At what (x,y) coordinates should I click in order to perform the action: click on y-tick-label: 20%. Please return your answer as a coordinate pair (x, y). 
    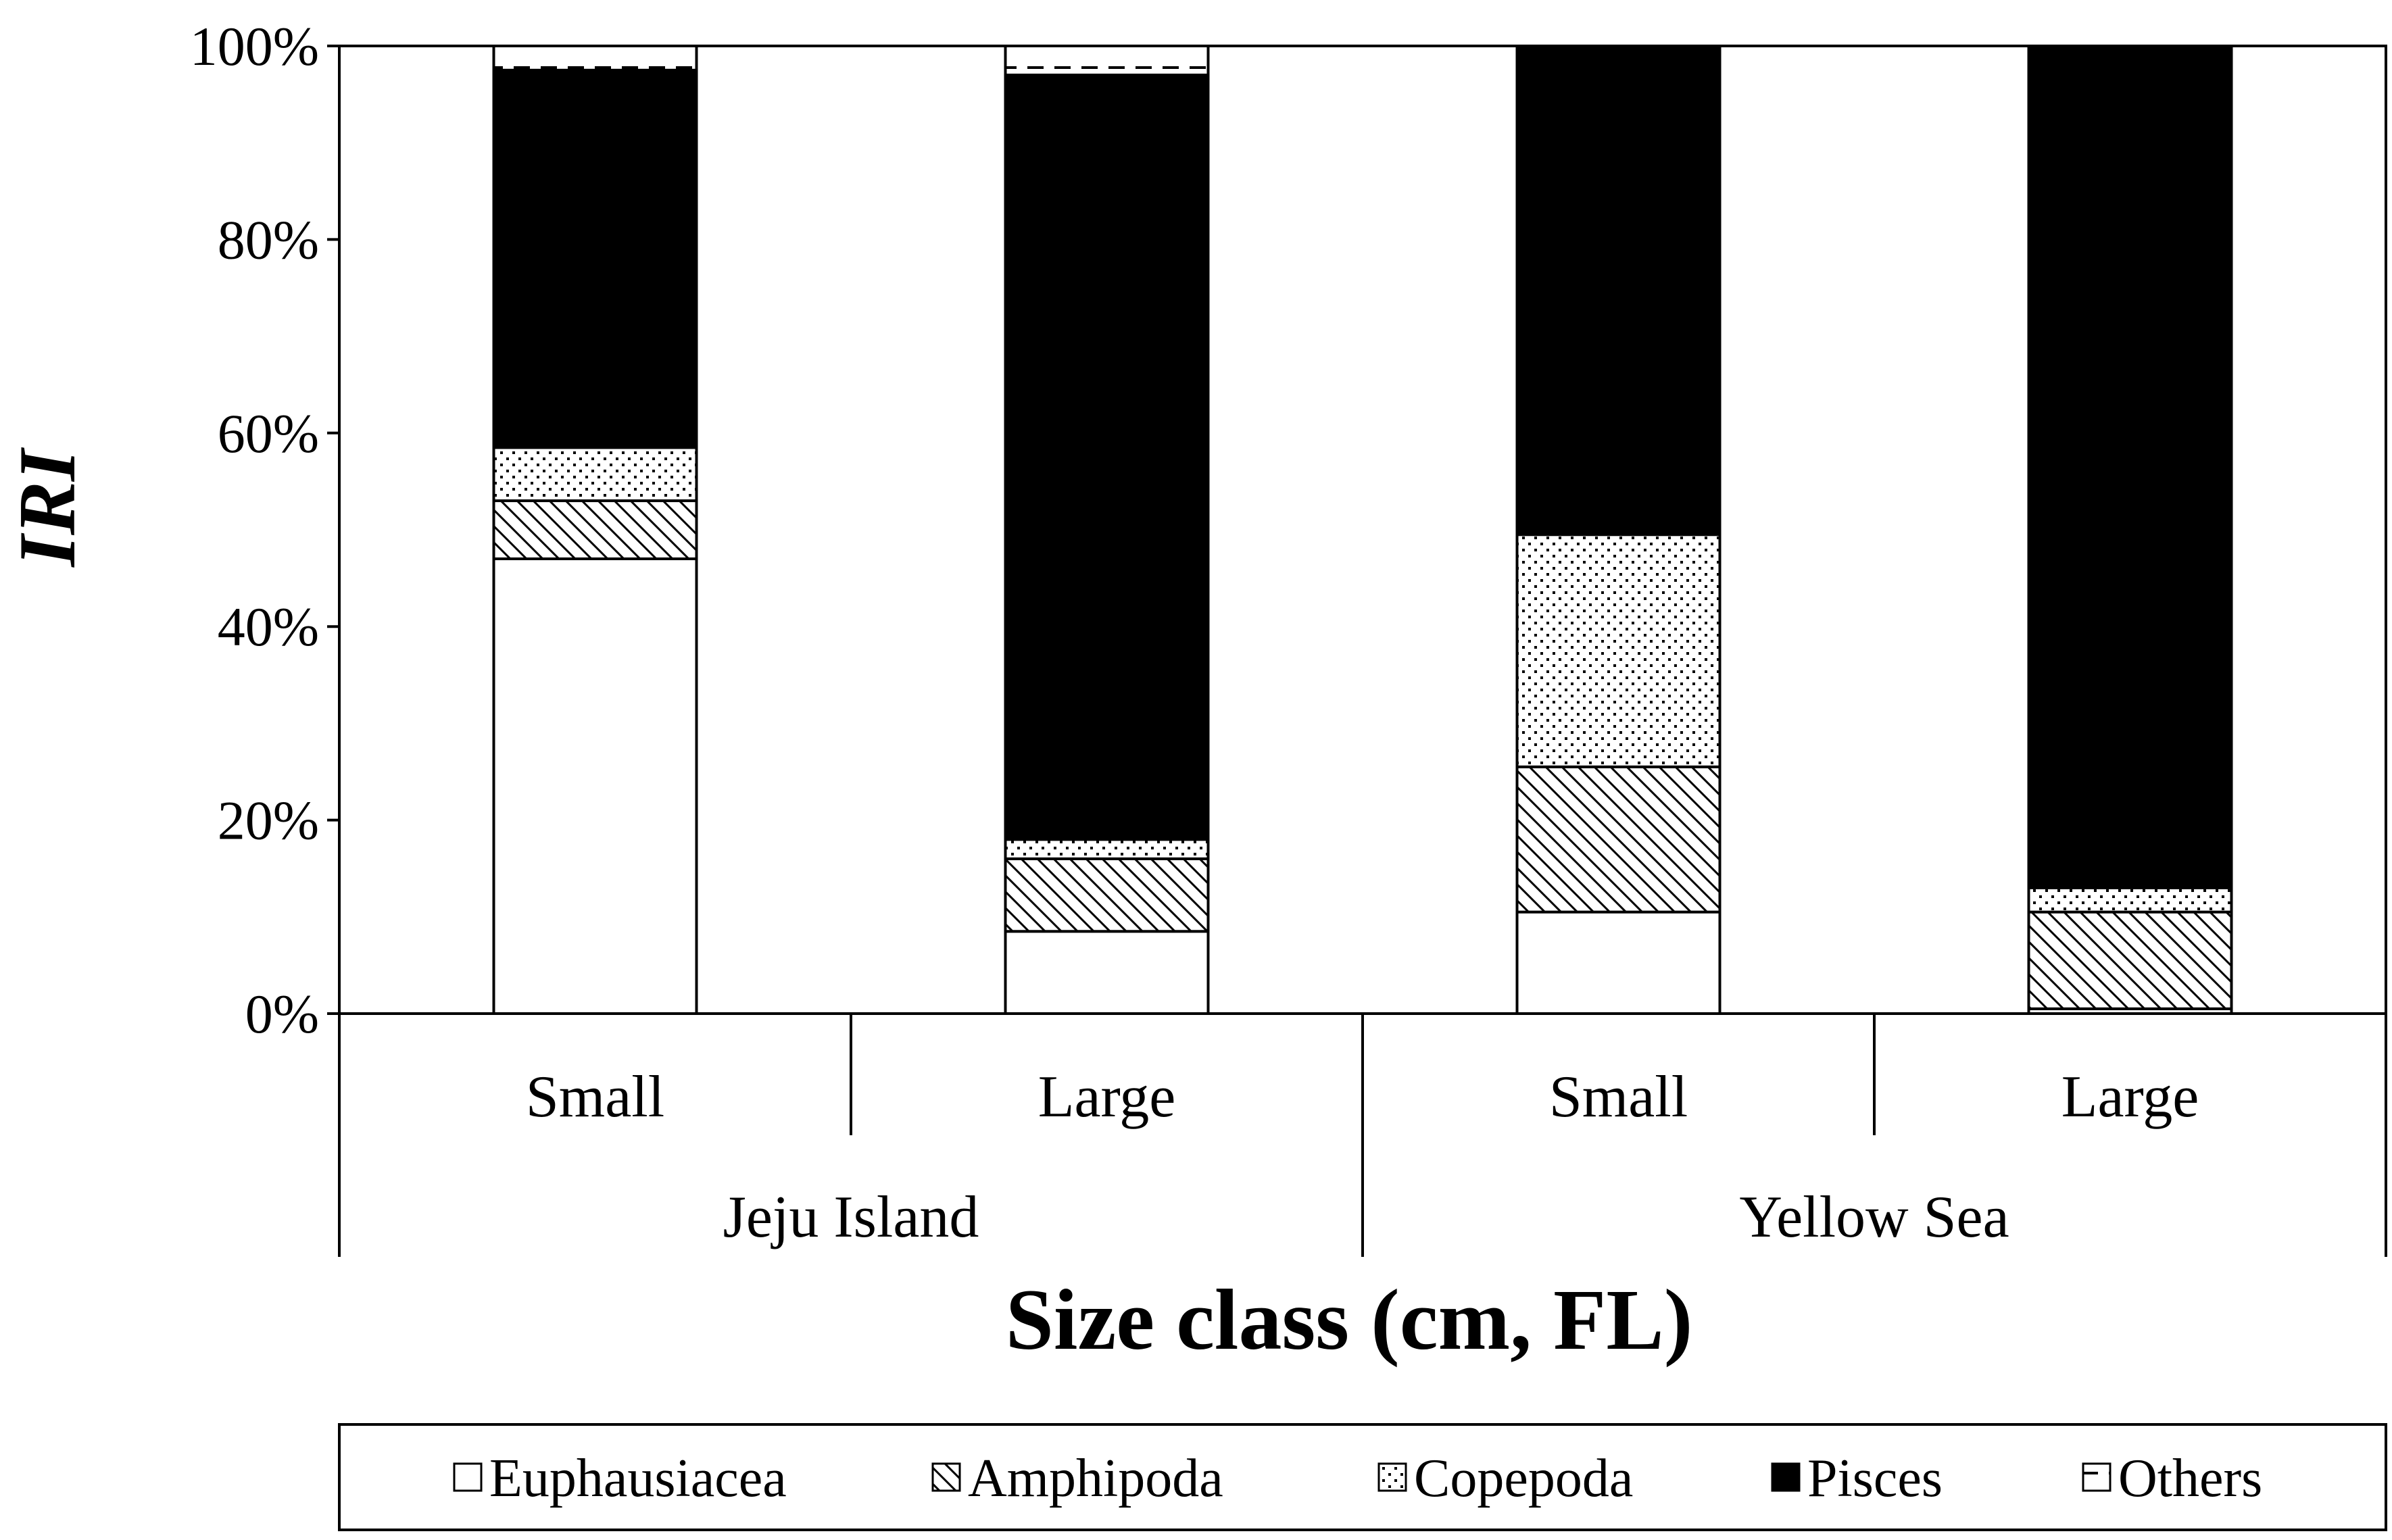
    Looking at the image, I should click on (268, 820).